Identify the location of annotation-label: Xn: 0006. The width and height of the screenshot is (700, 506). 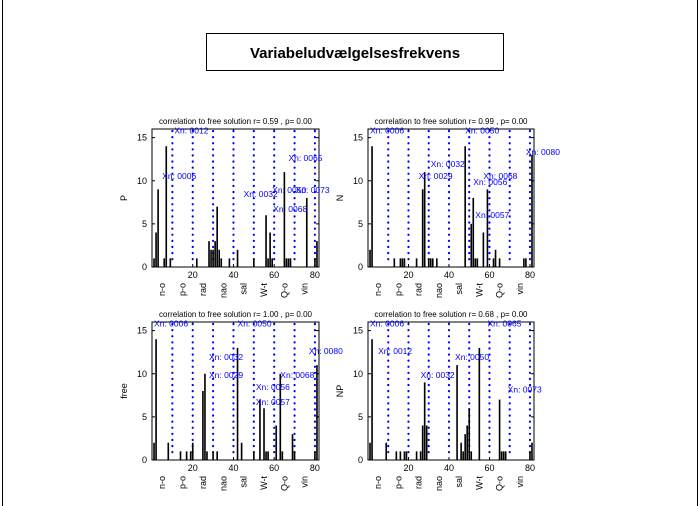
(179, 176).